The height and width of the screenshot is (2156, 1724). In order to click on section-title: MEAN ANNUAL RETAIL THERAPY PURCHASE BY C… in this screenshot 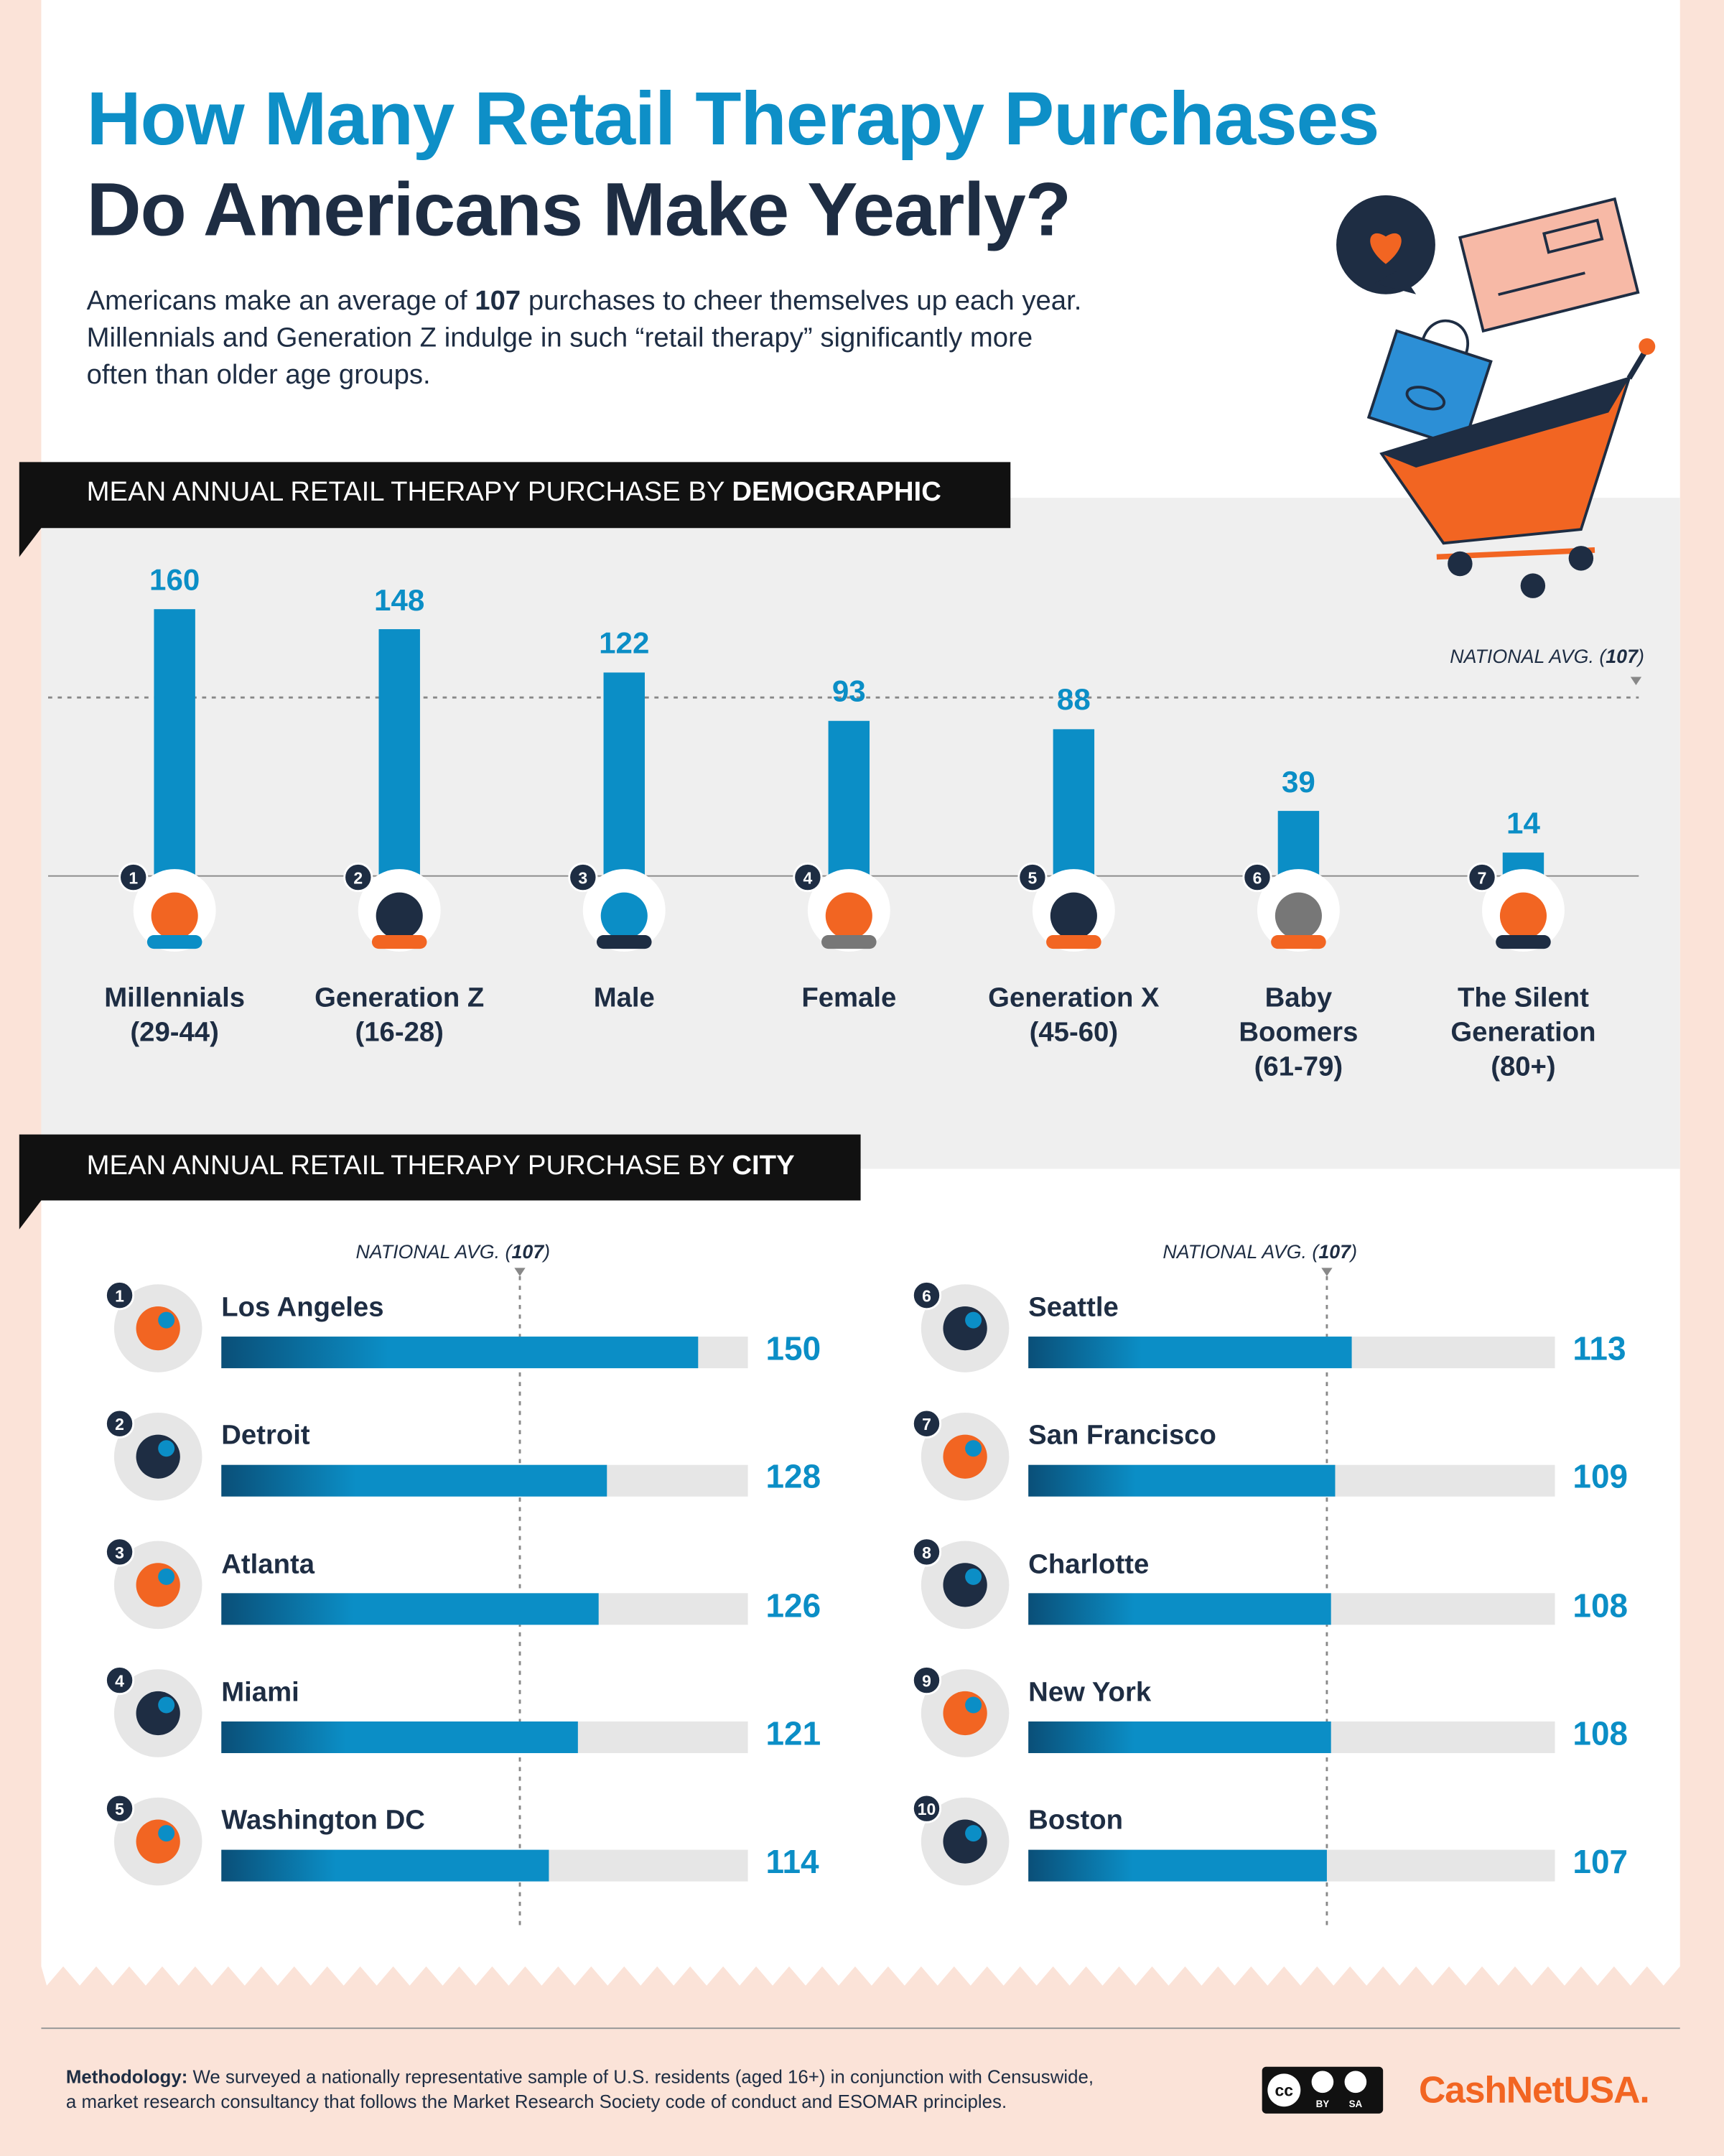, I will do `click(441, 1167)`.